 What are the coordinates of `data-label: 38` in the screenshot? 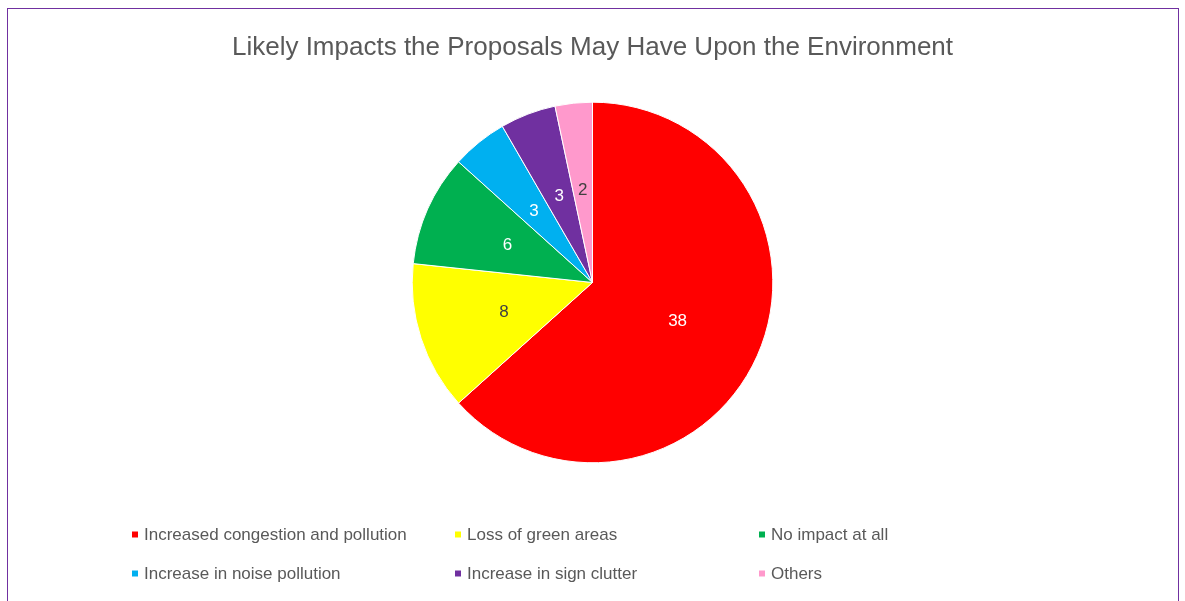 It's located at (678, 320).